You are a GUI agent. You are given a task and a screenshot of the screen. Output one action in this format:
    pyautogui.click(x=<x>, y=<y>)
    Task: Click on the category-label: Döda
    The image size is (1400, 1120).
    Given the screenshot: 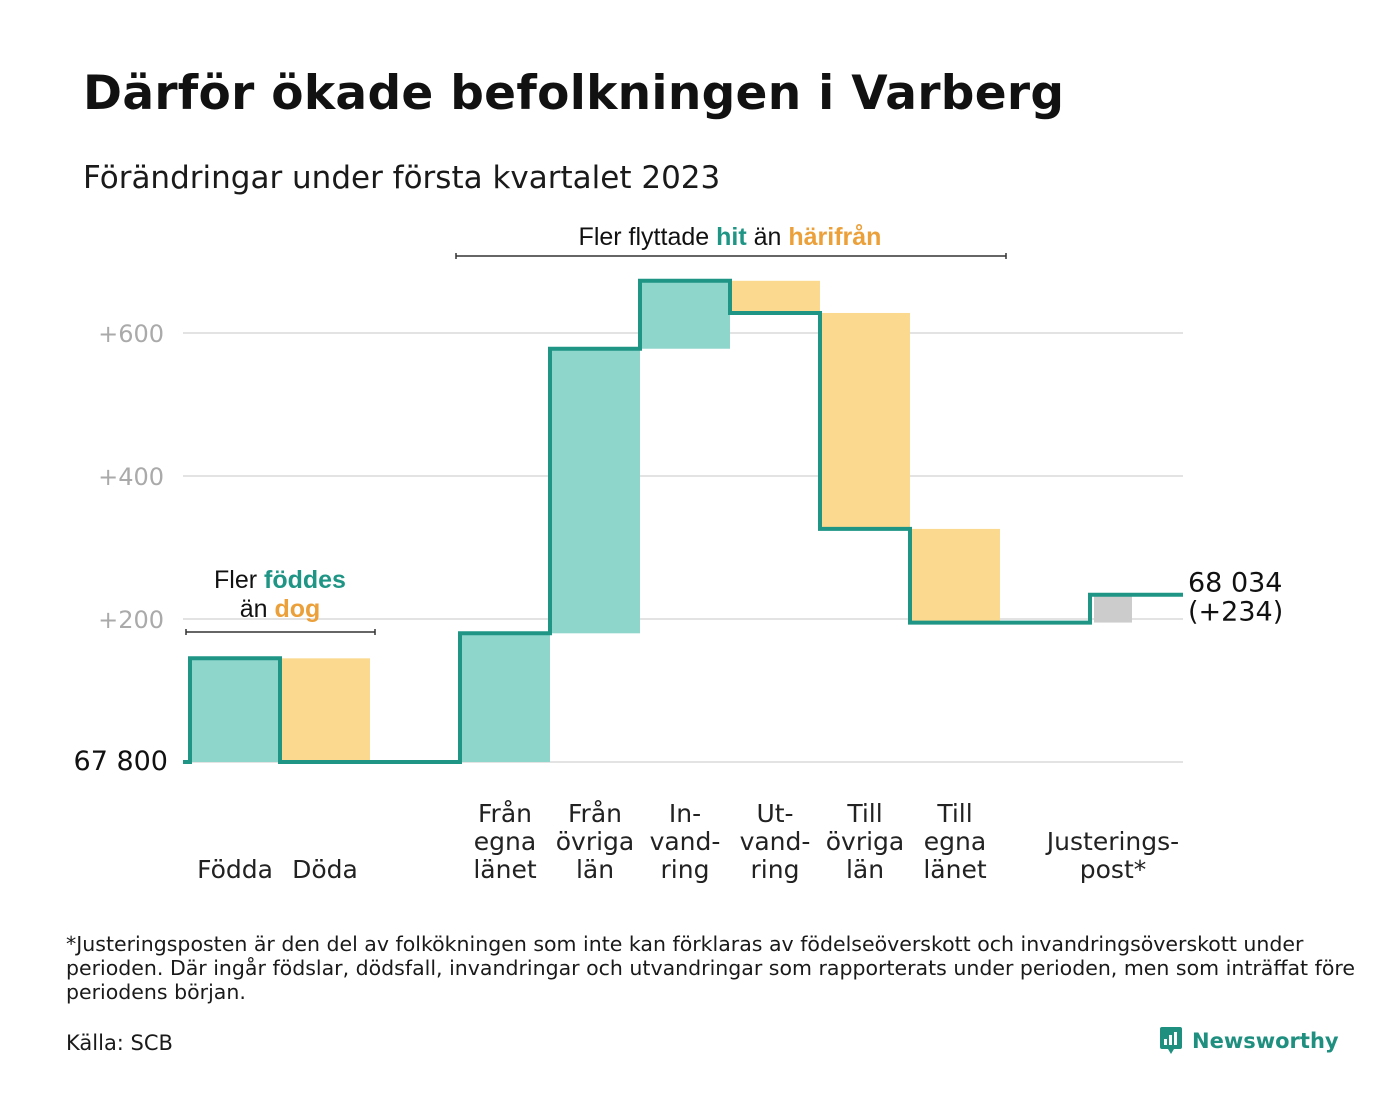 What is the action you would take?
    pyautogui.click(x=325, y=869)
    